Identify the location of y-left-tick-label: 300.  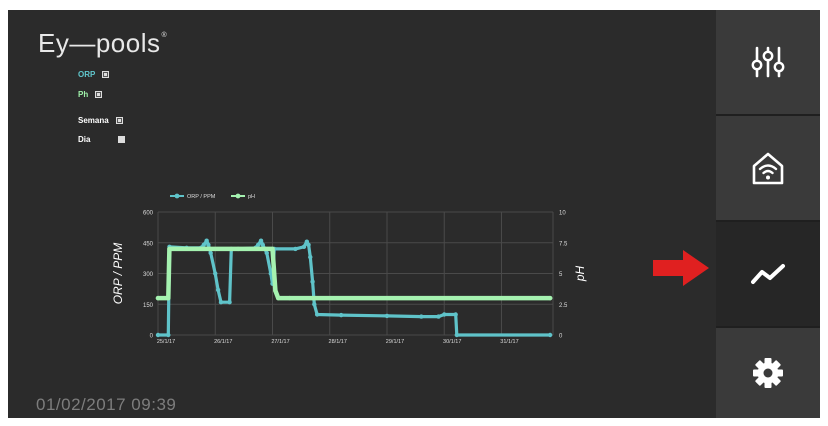
(148, 275).